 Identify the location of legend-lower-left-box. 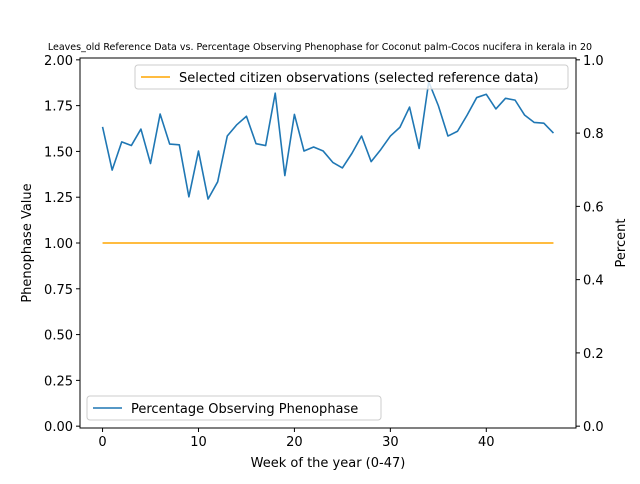
(234, 408).